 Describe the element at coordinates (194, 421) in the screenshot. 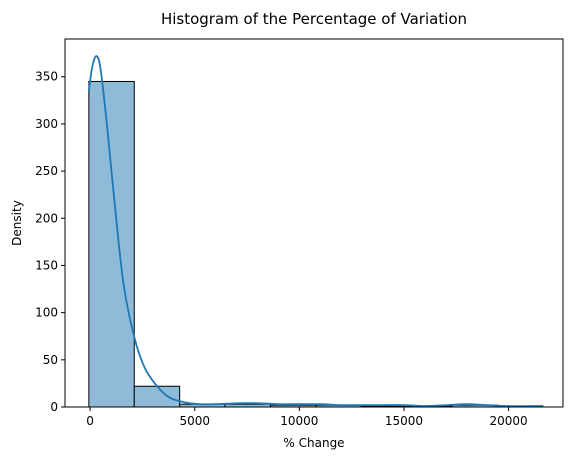

I see `x-tick-label-1: 5000` at that location.